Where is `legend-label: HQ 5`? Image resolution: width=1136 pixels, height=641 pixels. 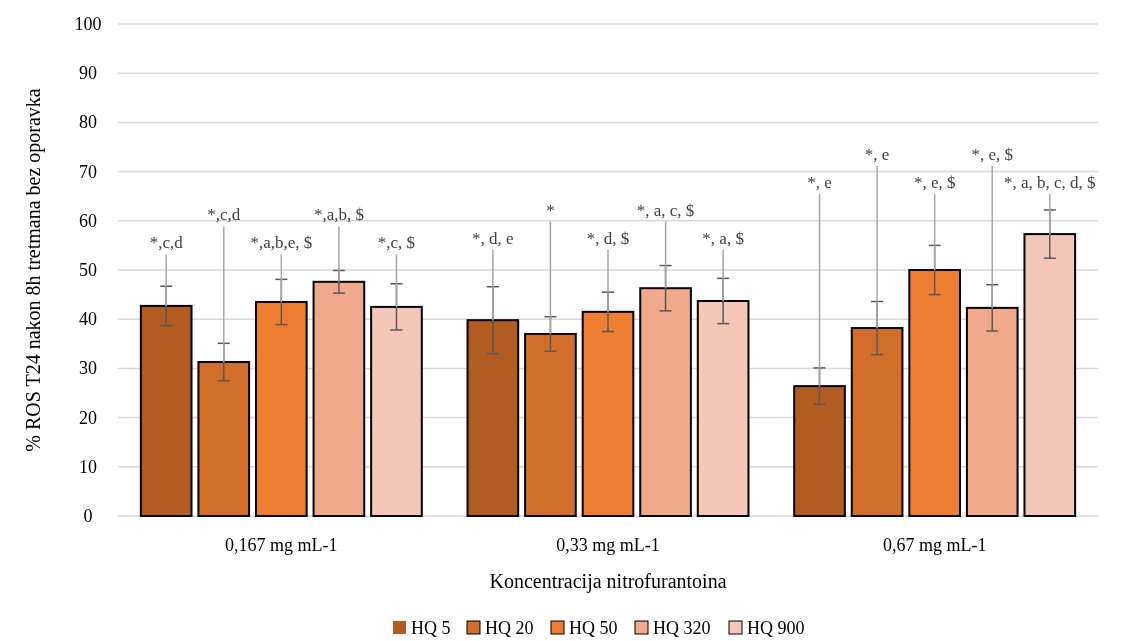
legend-label: HQ 5 is located at coordinates (431, 628).